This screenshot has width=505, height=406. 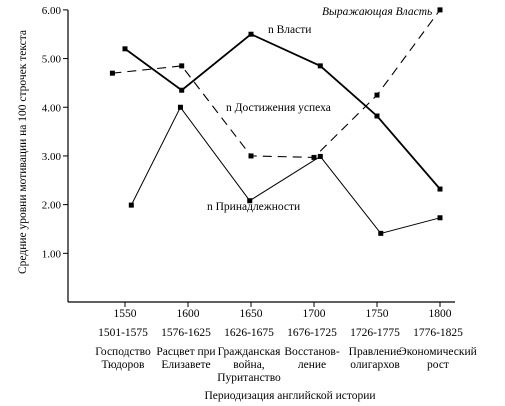 What do you see at coordinates (52, 60) in the screenshot?
I see `y-tick-label: 5.00` at bounding box center [52, 60].